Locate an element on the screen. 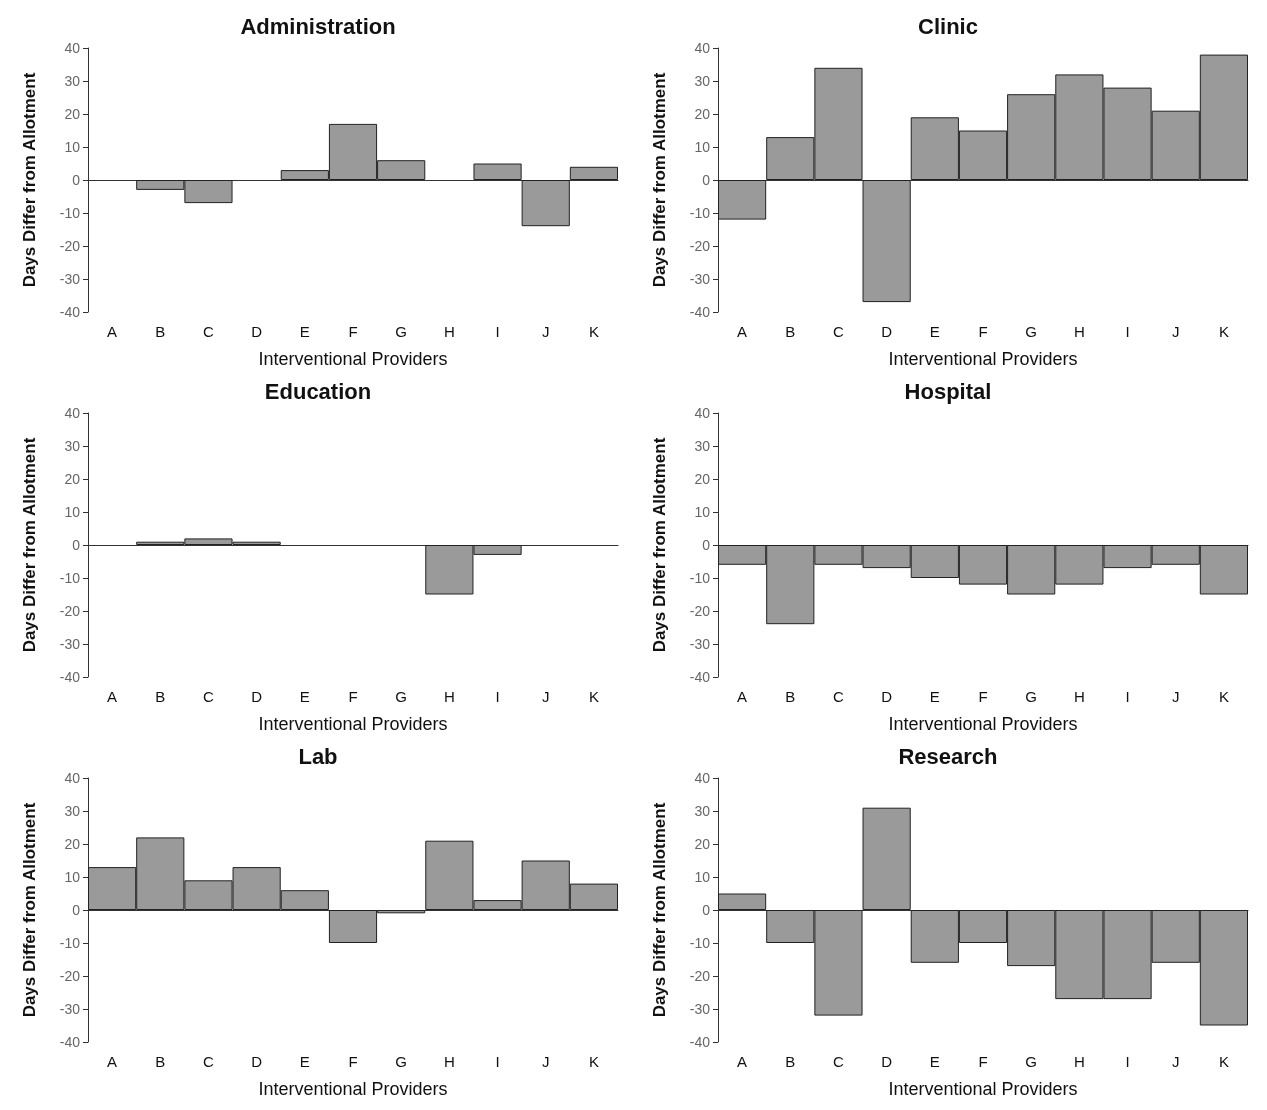 The height and width of the screenshot is (1110, 1267). chart-title: Education is located at coordinates (318, 391).